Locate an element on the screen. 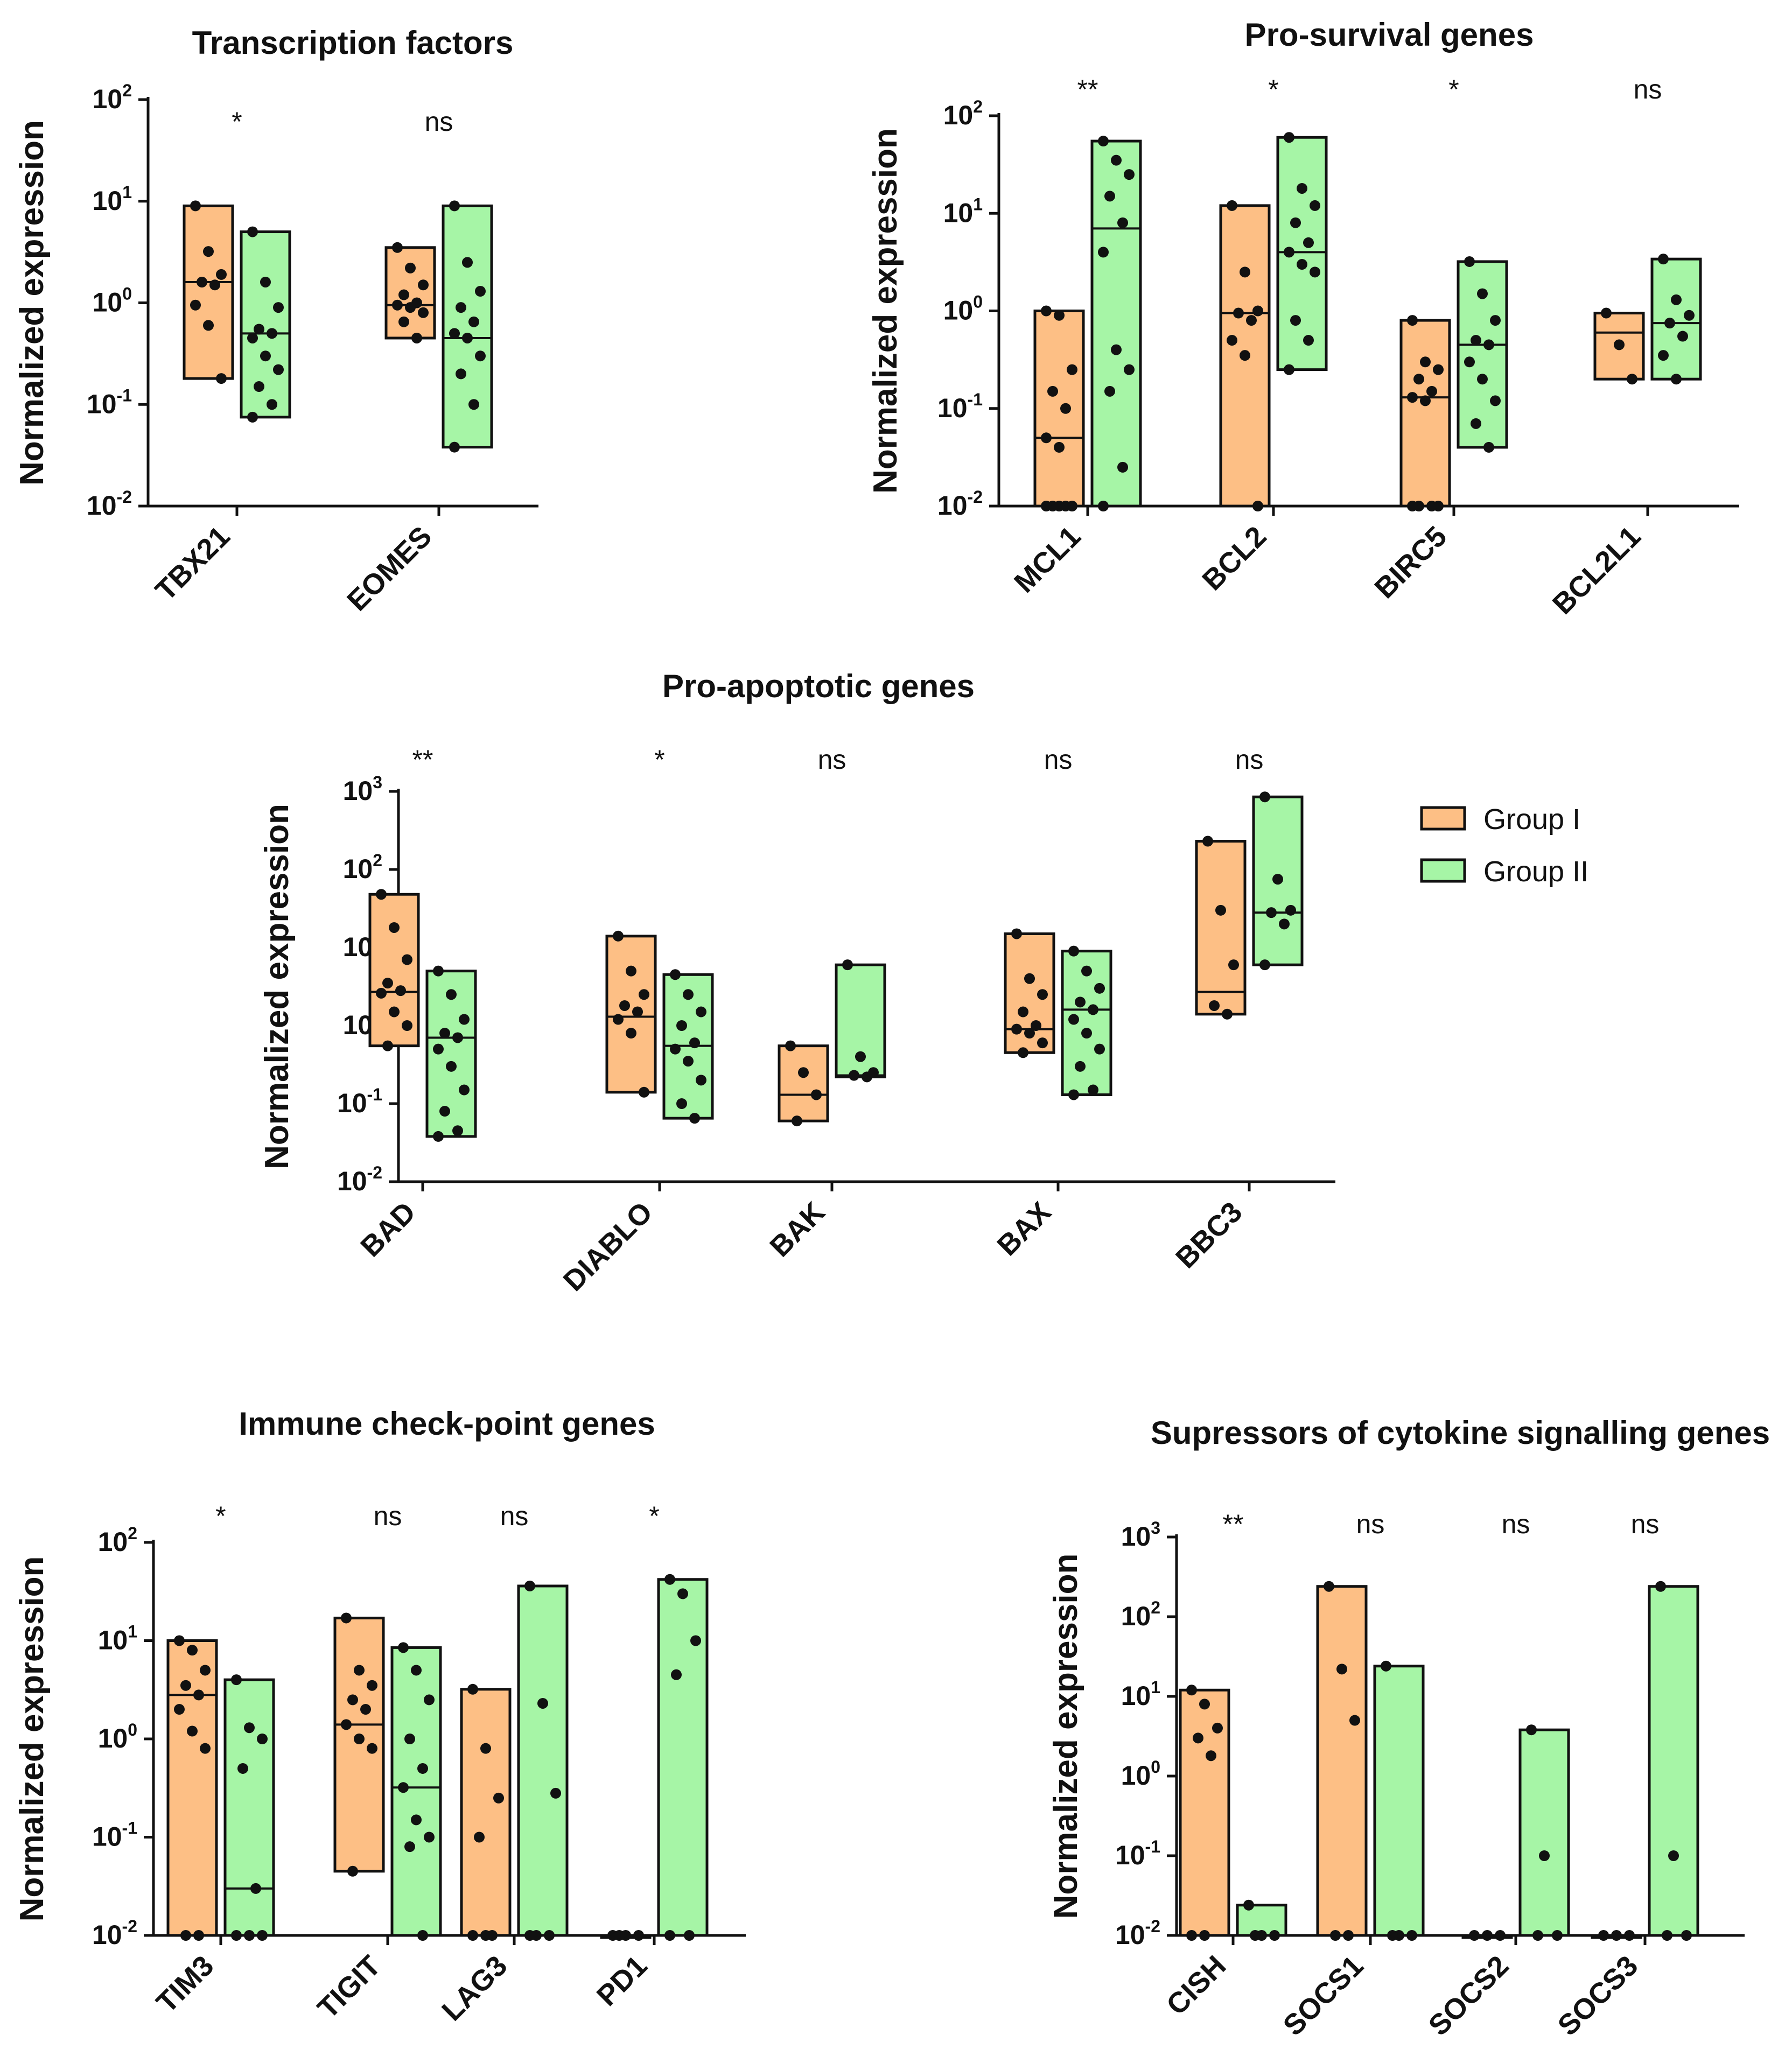 The width and height of the screenshot is (1792, 2056). x-tick-label: EOMES is located at coordinates (389, 568).